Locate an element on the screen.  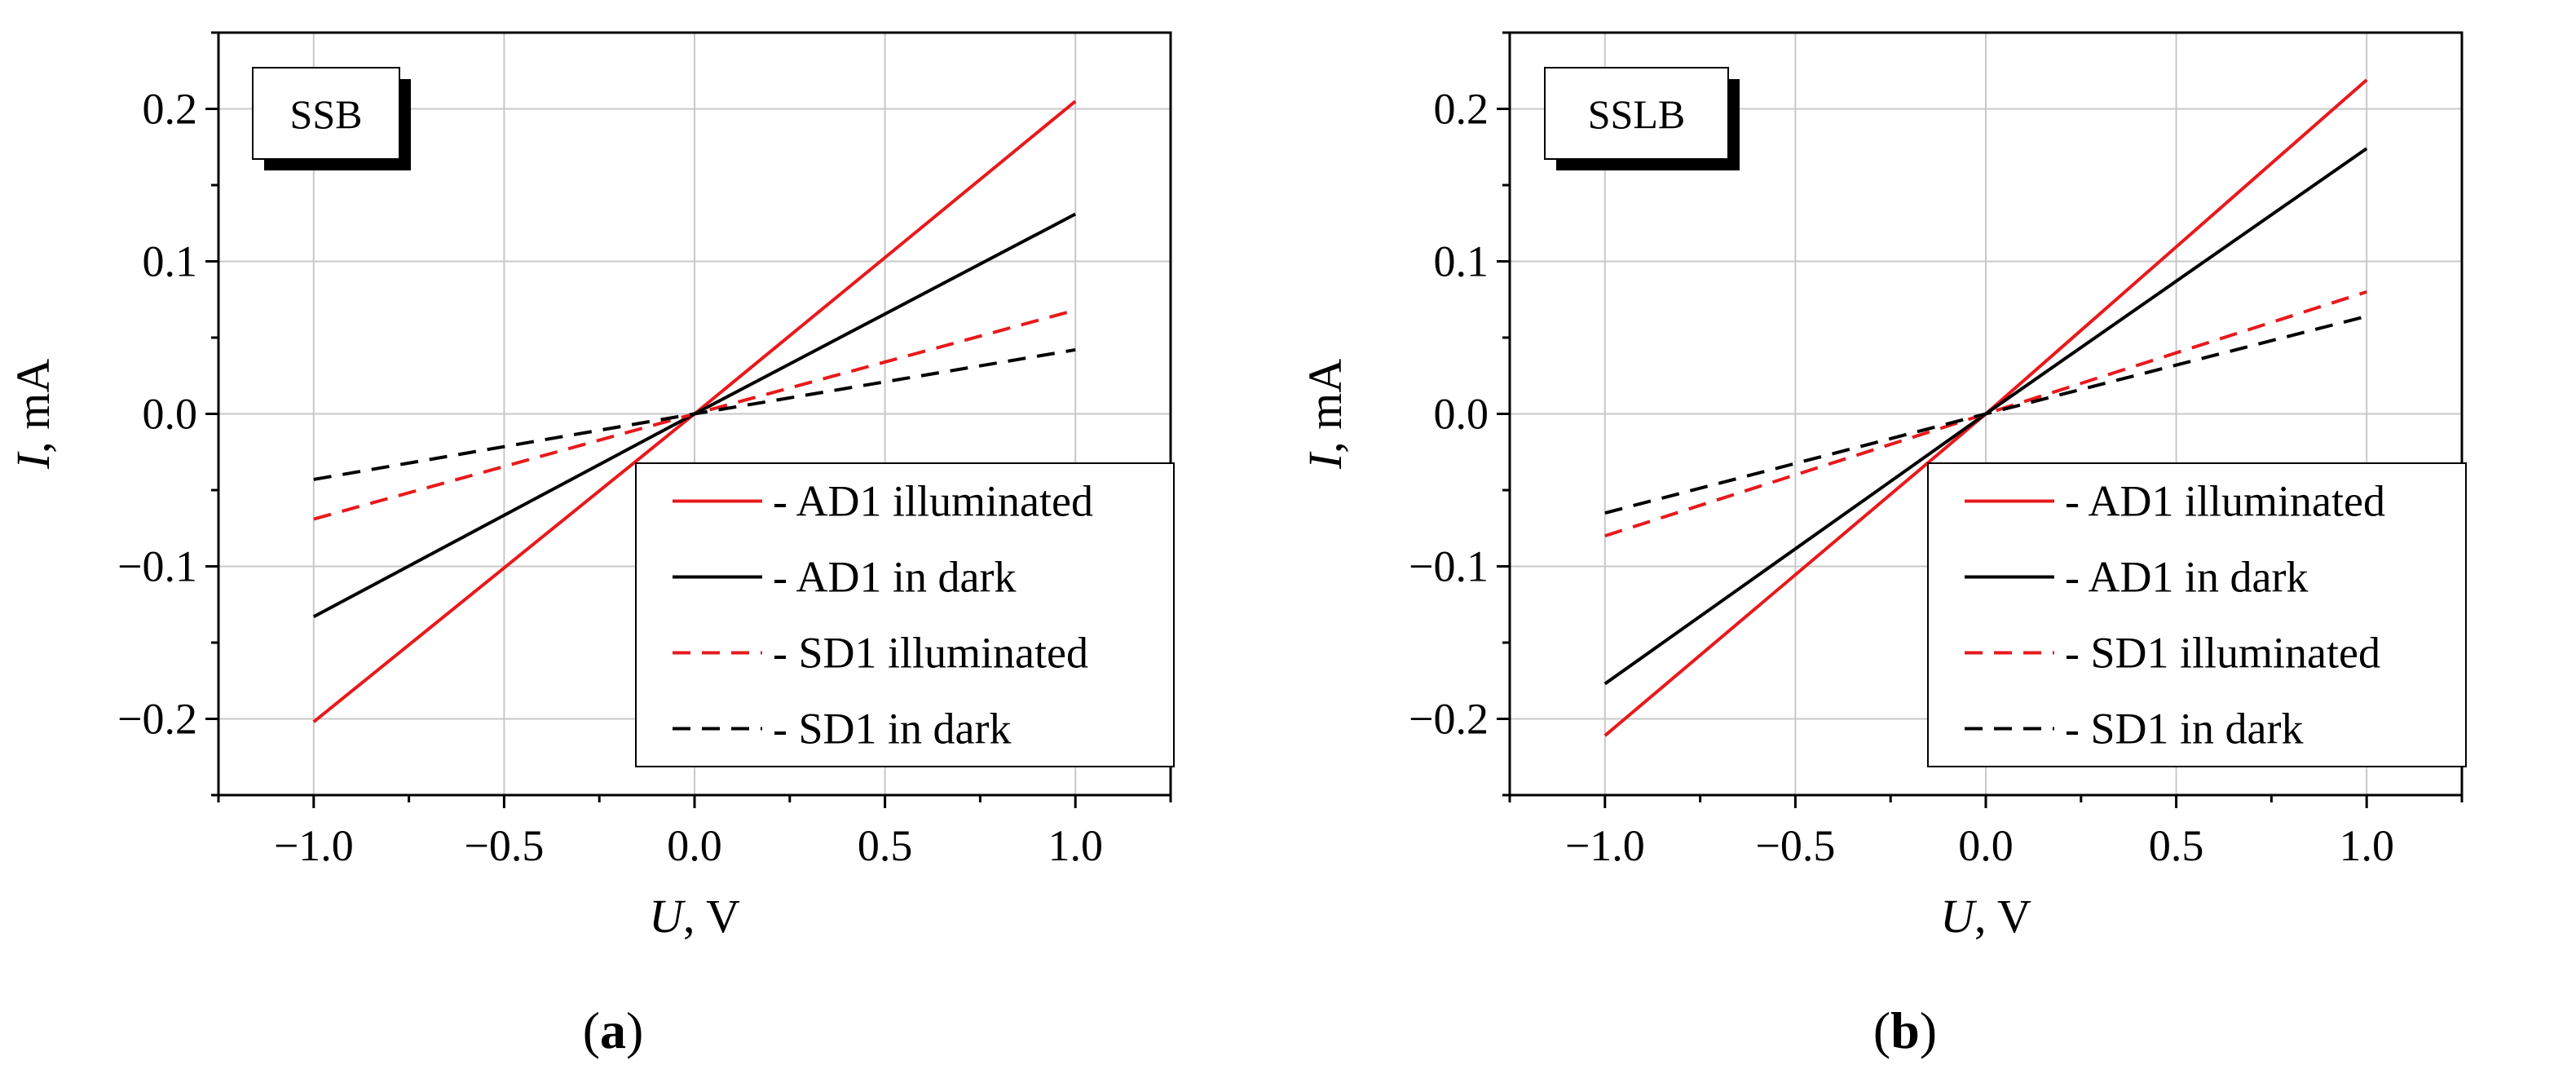
panel-label: (b) is located at coordinates (1905, 1030).